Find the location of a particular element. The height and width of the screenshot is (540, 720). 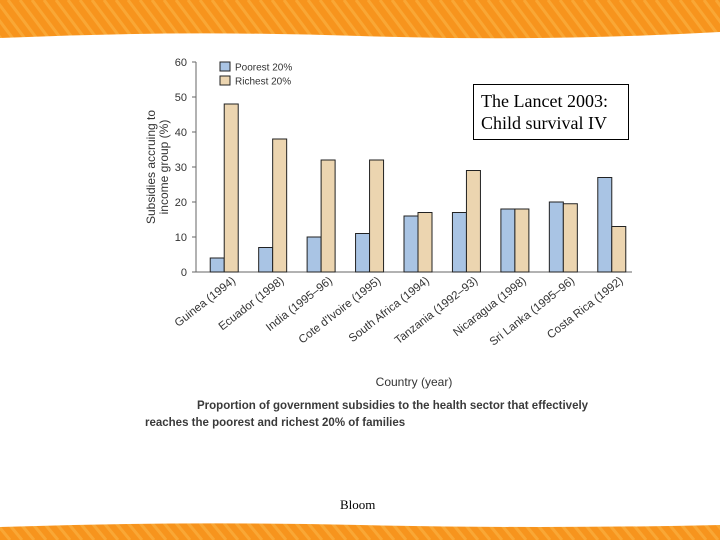

legend-label: Poorest 20% is located at coordinates (263, 68).